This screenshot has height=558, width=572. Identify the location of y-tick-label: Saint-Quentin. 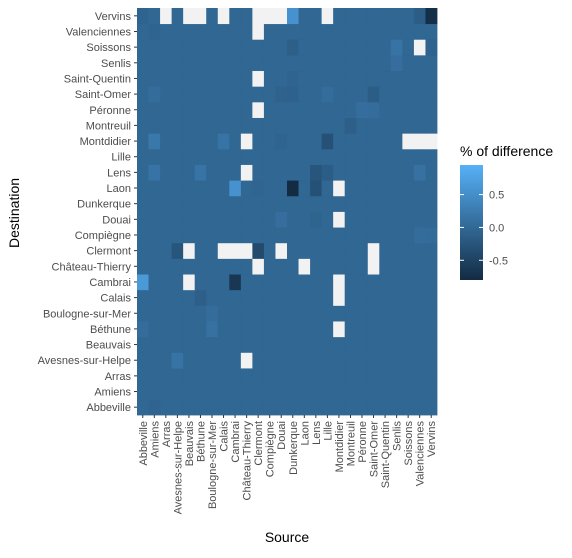
(97, 79).